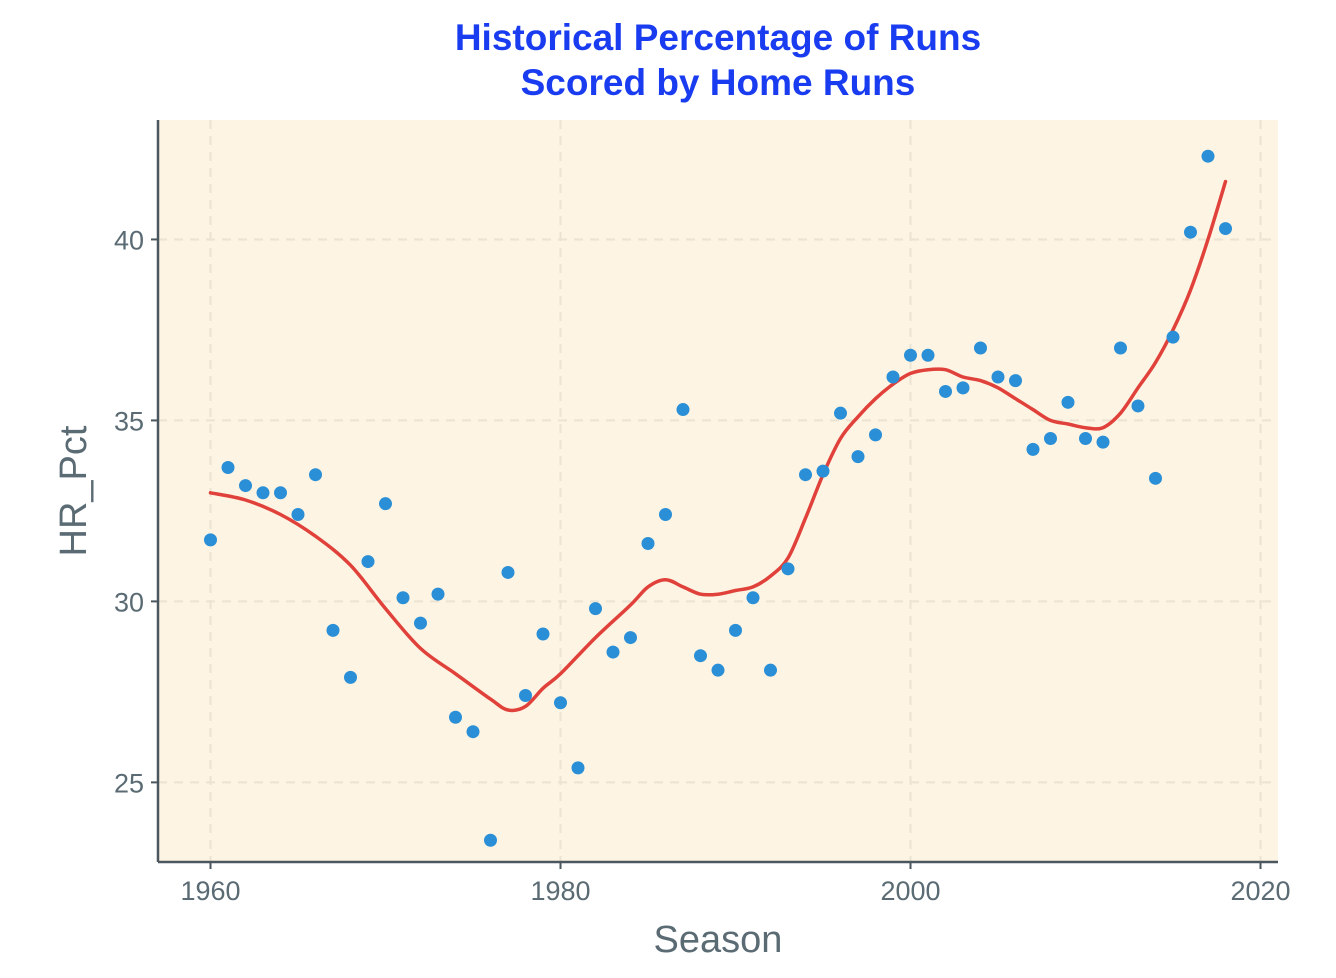 This screenshot has width=1336, height=978. What do you see at coordinates (1260, 891) in the screenshot?
I see `x-tick-label: 2020` at bounding box center [1260, 891].